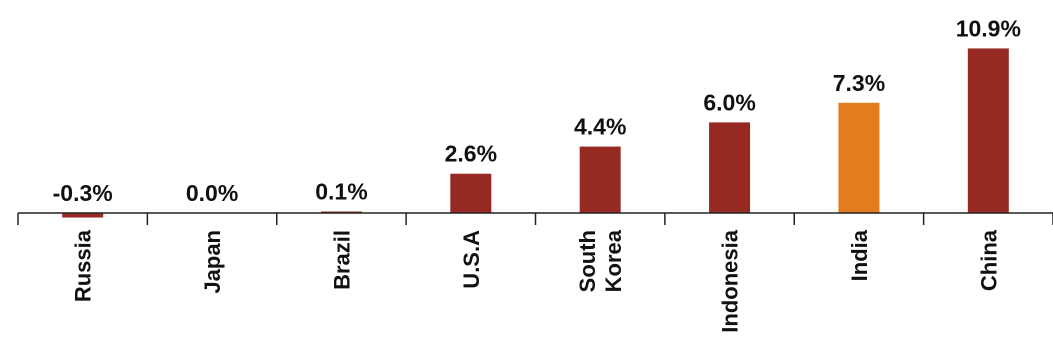 The image size is (1053, 351). Describe the element at coordinates (471, 154) in the screenshot. I see `value-label: 2.6%` at that location.